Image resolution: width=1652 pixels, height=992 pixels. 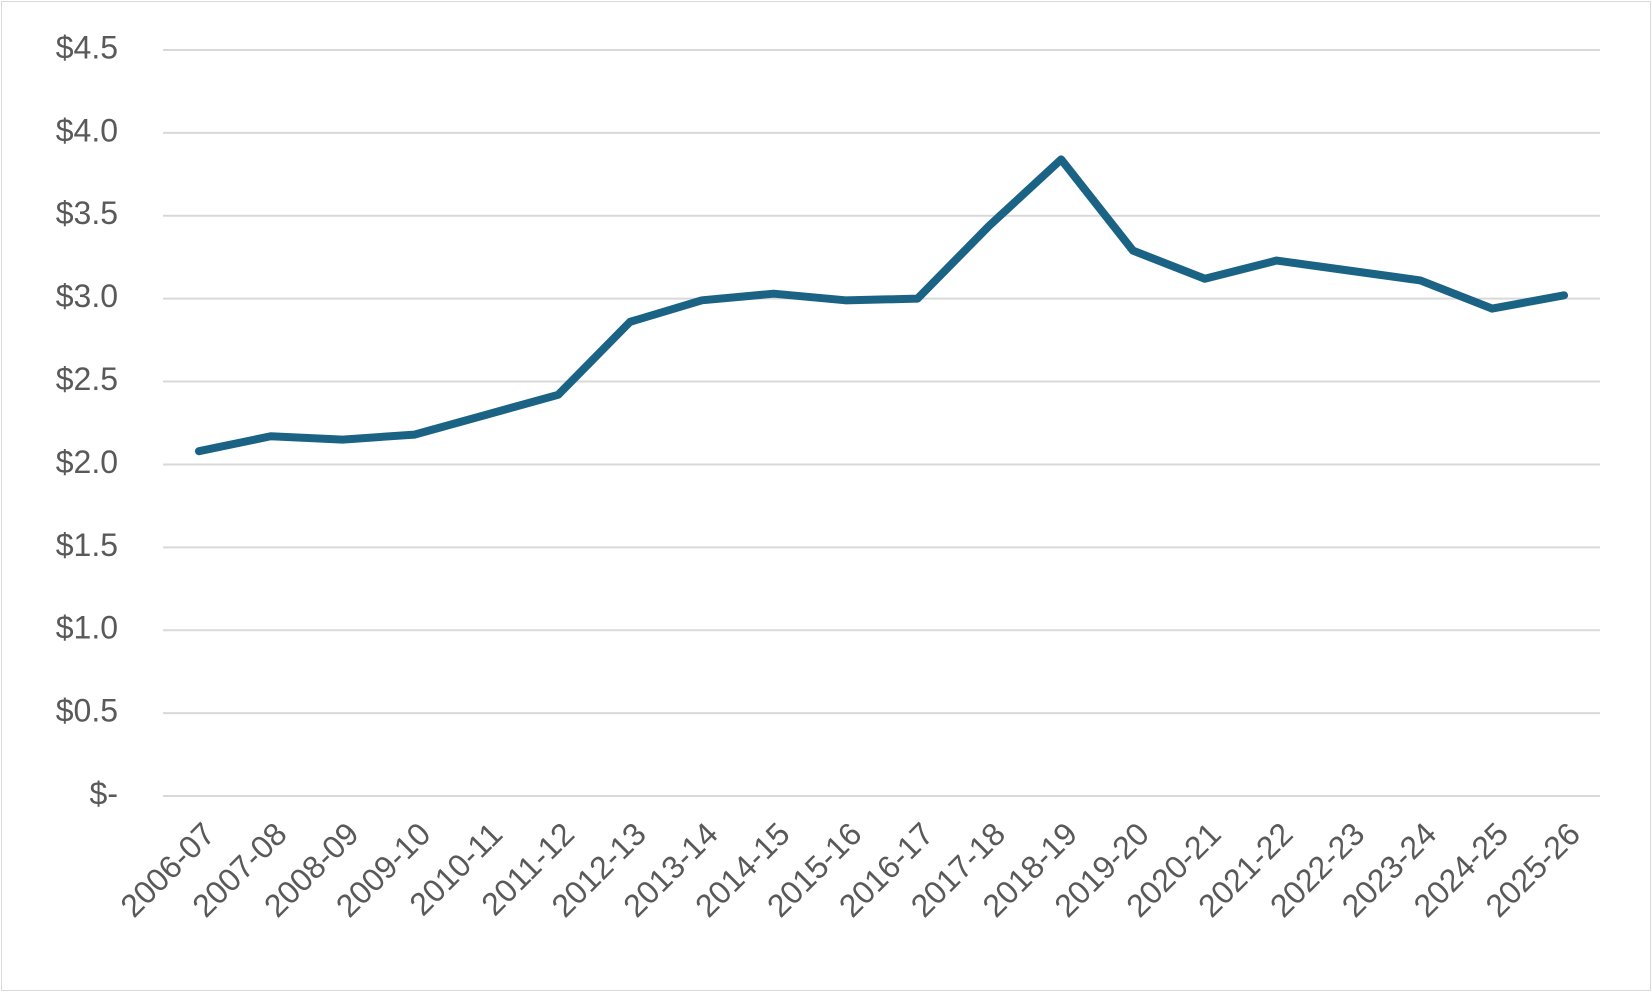 I want to click on y-tick-label: $-, so click(x=104, y=793).